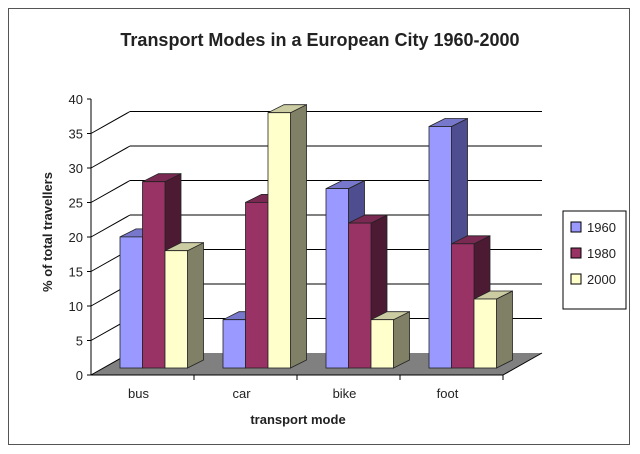  I want to click on y-axis-label: % of total travellers, so click(47, 232).